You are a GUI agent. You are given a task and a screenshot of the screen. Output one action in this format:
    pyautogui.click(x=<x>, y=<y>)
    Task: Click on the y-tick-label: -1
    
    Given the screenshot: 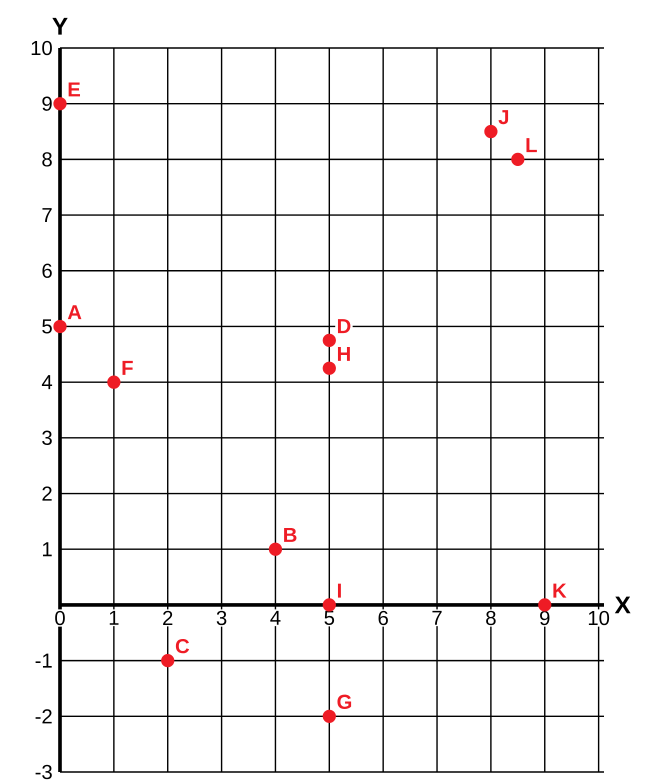 What is the action you would take?
    pyautogui.click(x=44, y=661)
    